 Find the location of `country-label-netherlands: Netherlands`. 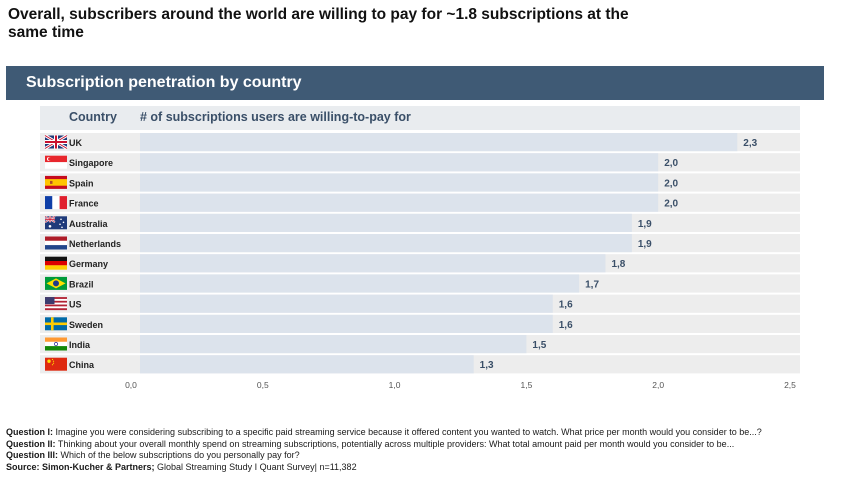

country-label-netherlands: Netherlands is located at coordinates (95, 244).